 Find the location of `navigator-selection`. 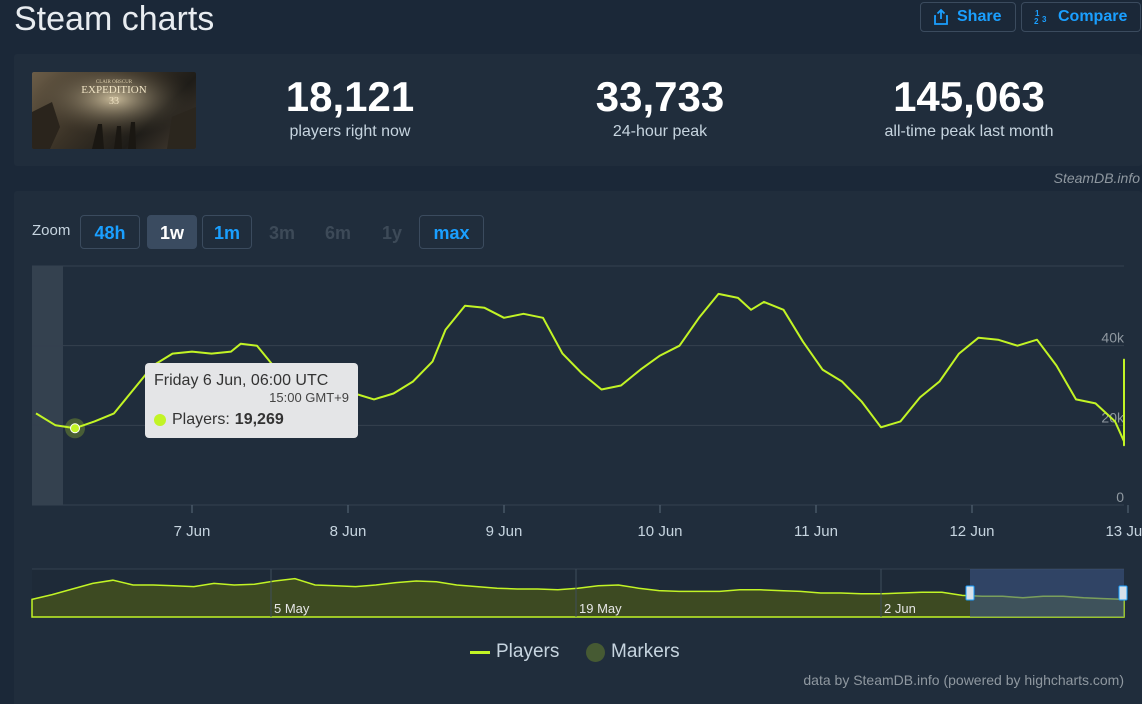

navigator-selection is located at coordinates (1047, 593).